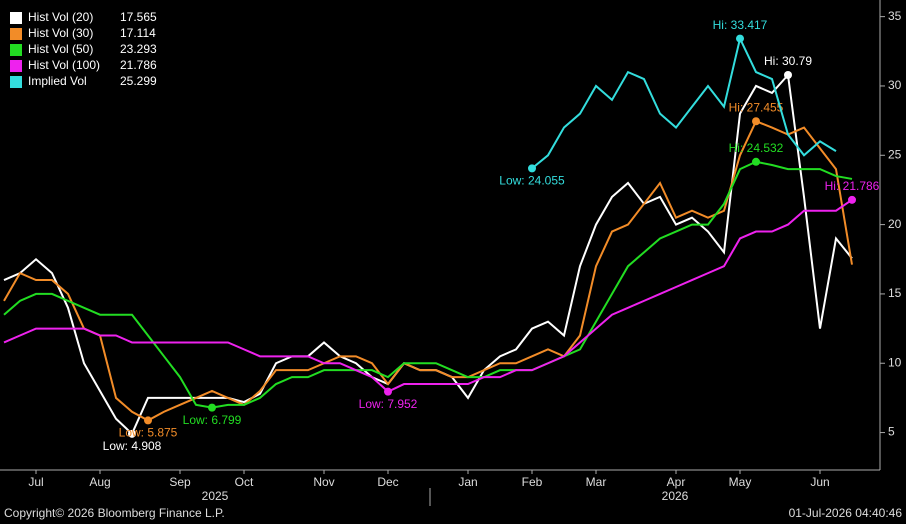 The image size is (906, 524). Describe the element at coordinates (846, 513) in the screenshot. I see `timestamp: 01-Jul-2026 04:40:46` at that location.